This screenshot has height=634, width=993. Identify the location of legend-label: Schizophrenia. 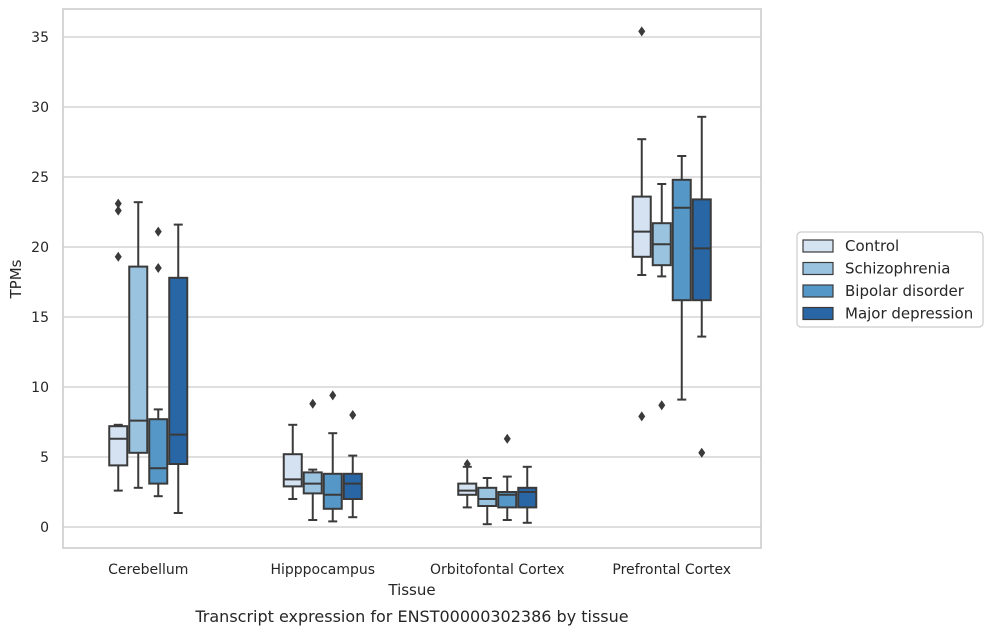
(897, 269).